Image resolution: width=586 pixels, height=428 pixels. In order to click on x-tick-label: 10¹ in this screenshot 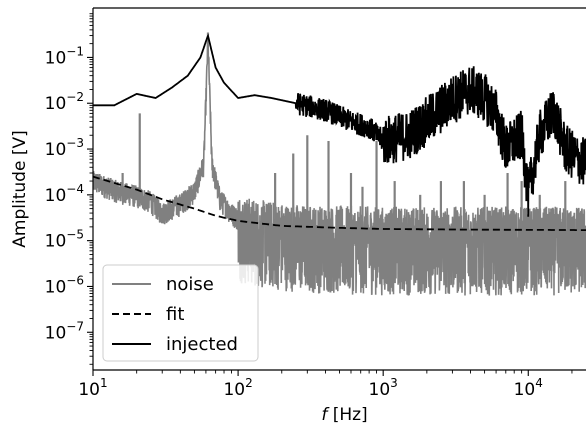, I will do `click(92, 388)`.